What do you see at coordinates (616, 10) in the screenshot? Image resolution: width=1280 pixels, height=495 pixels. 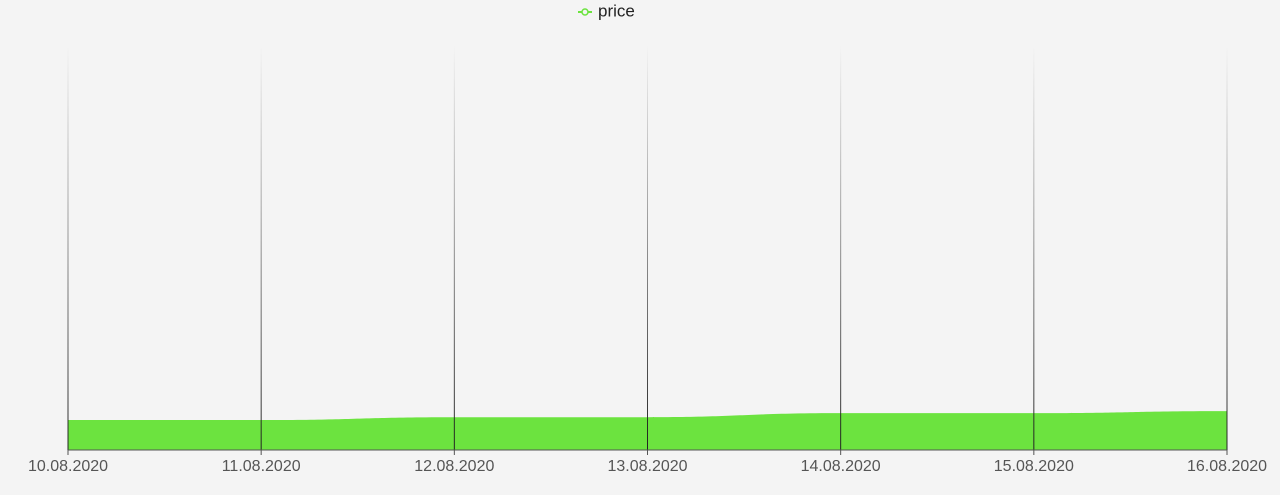 I see `legend-label: price` at bounding box center [616, 10].